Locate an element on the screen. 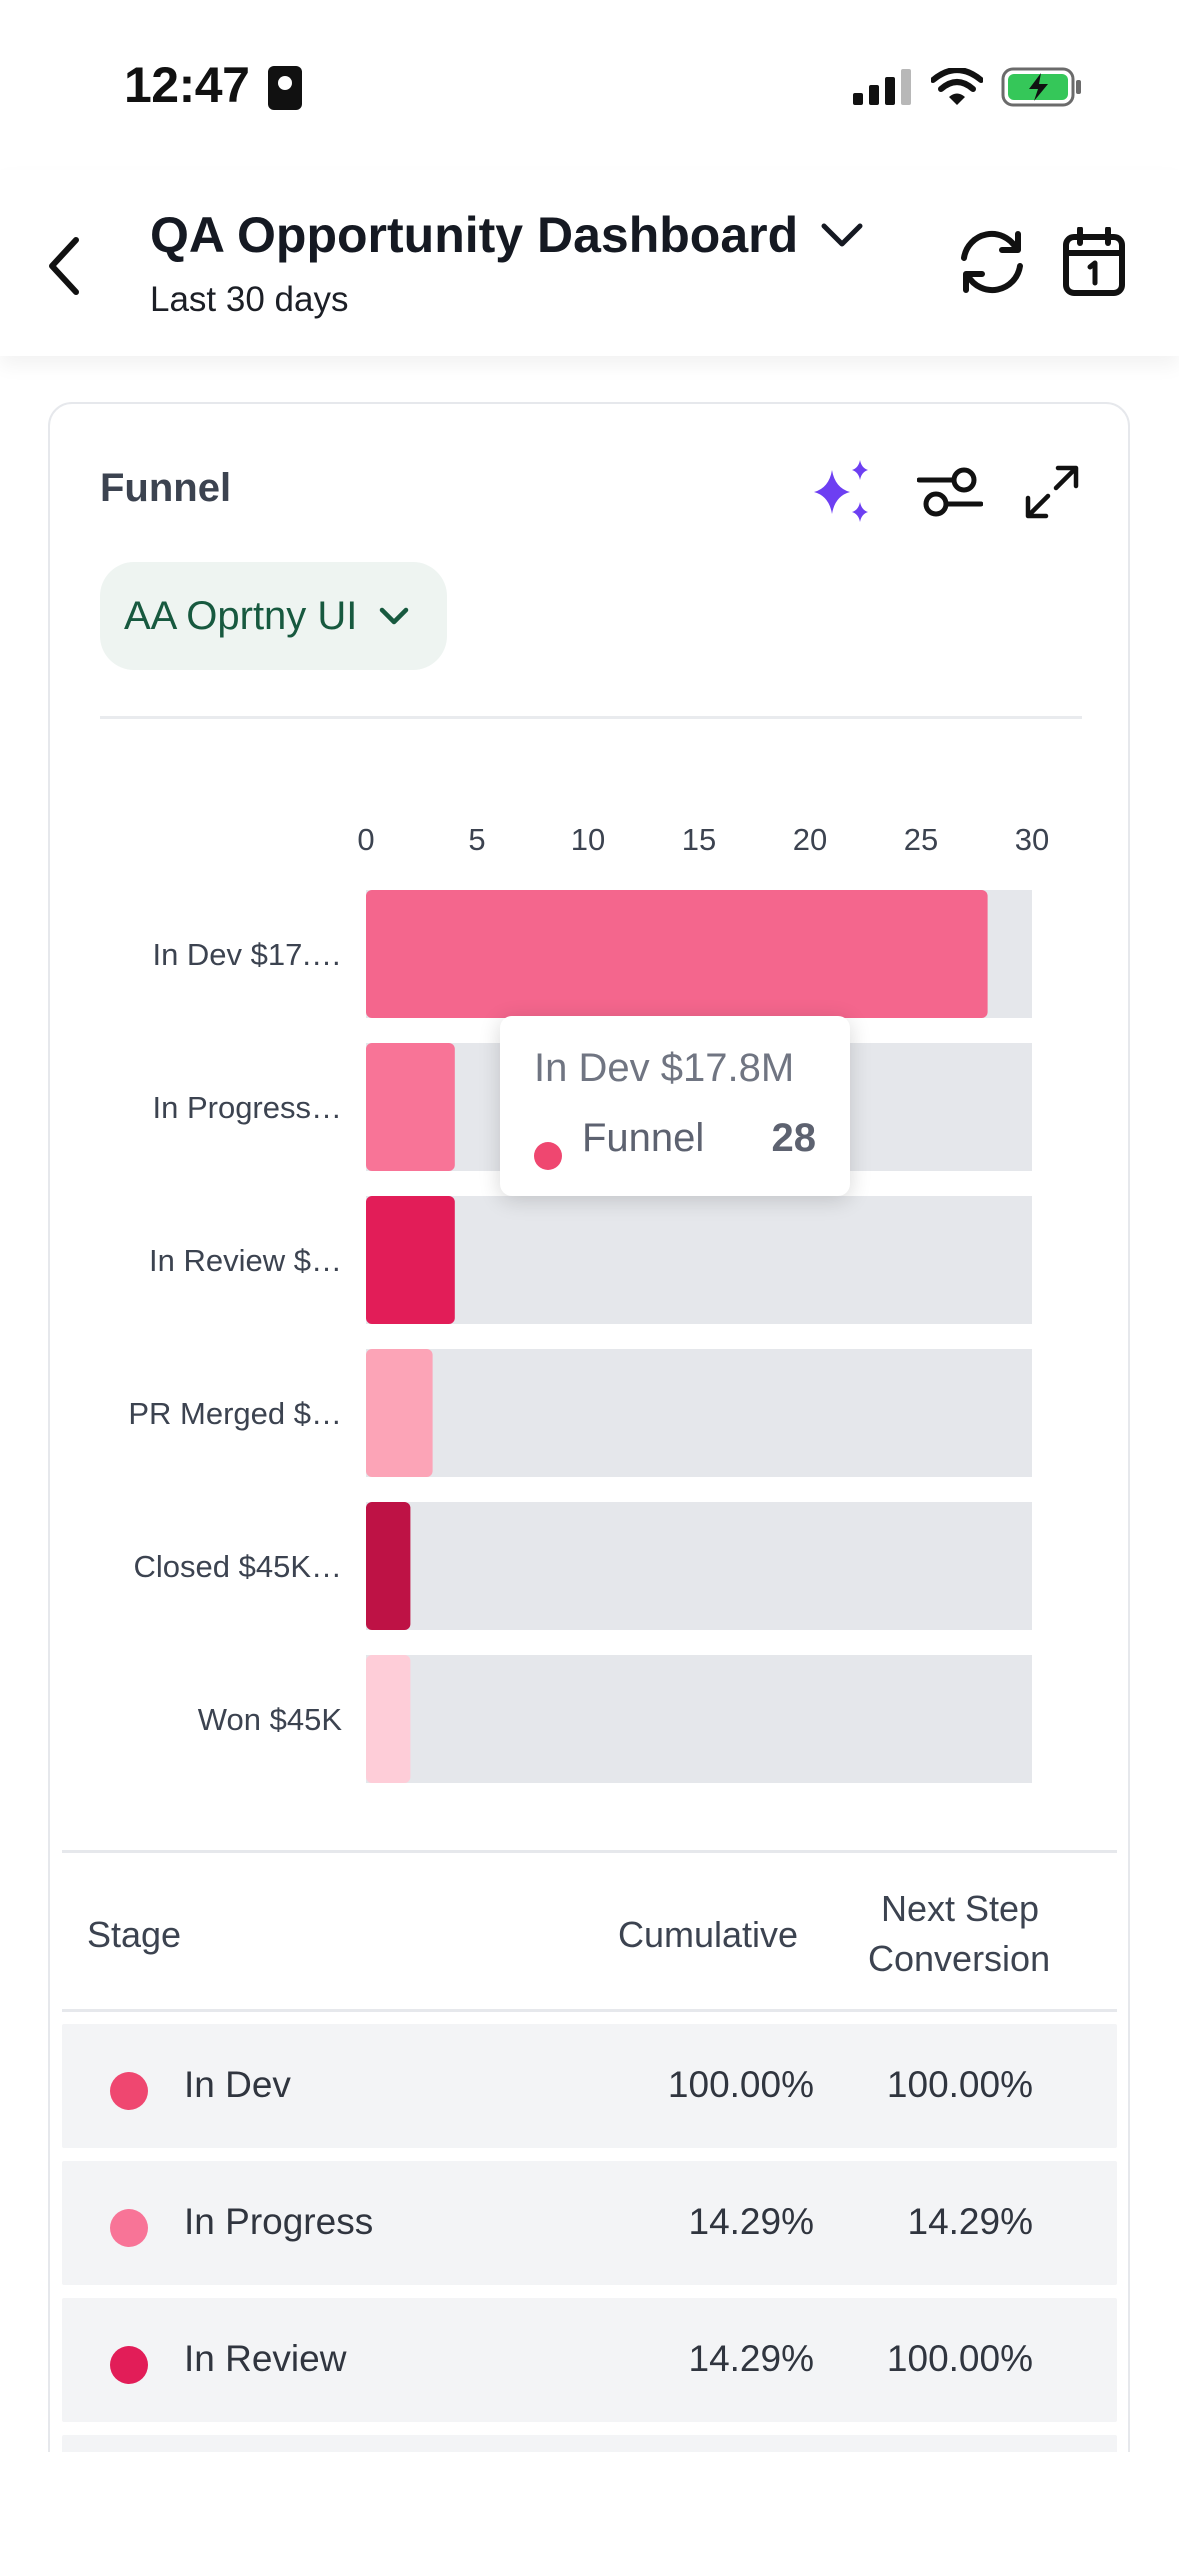 Image resolution: width=1179 pixels, height=2556 pixels. table-row: In Review 14.29% 100.00% is located at coordinates (589, 2360).